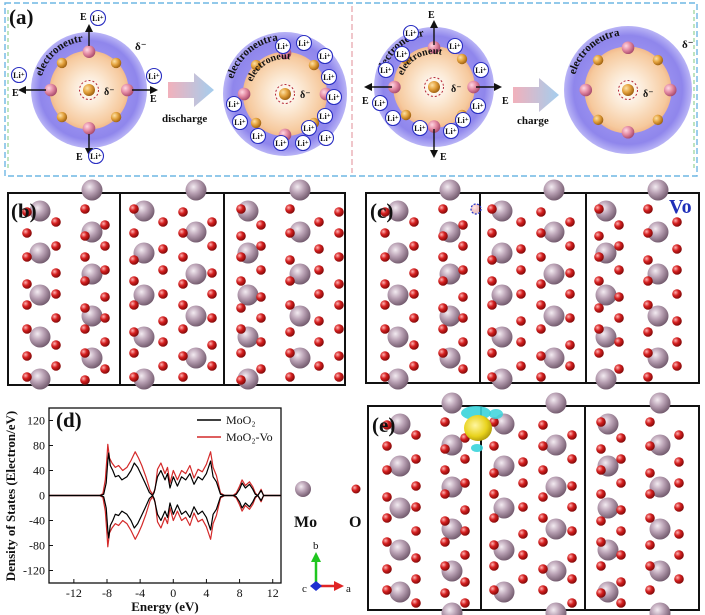 The width and height of the screenshot is (705, 615). I want to click on delta-minus-label: δ⁻, so click(648, 94).